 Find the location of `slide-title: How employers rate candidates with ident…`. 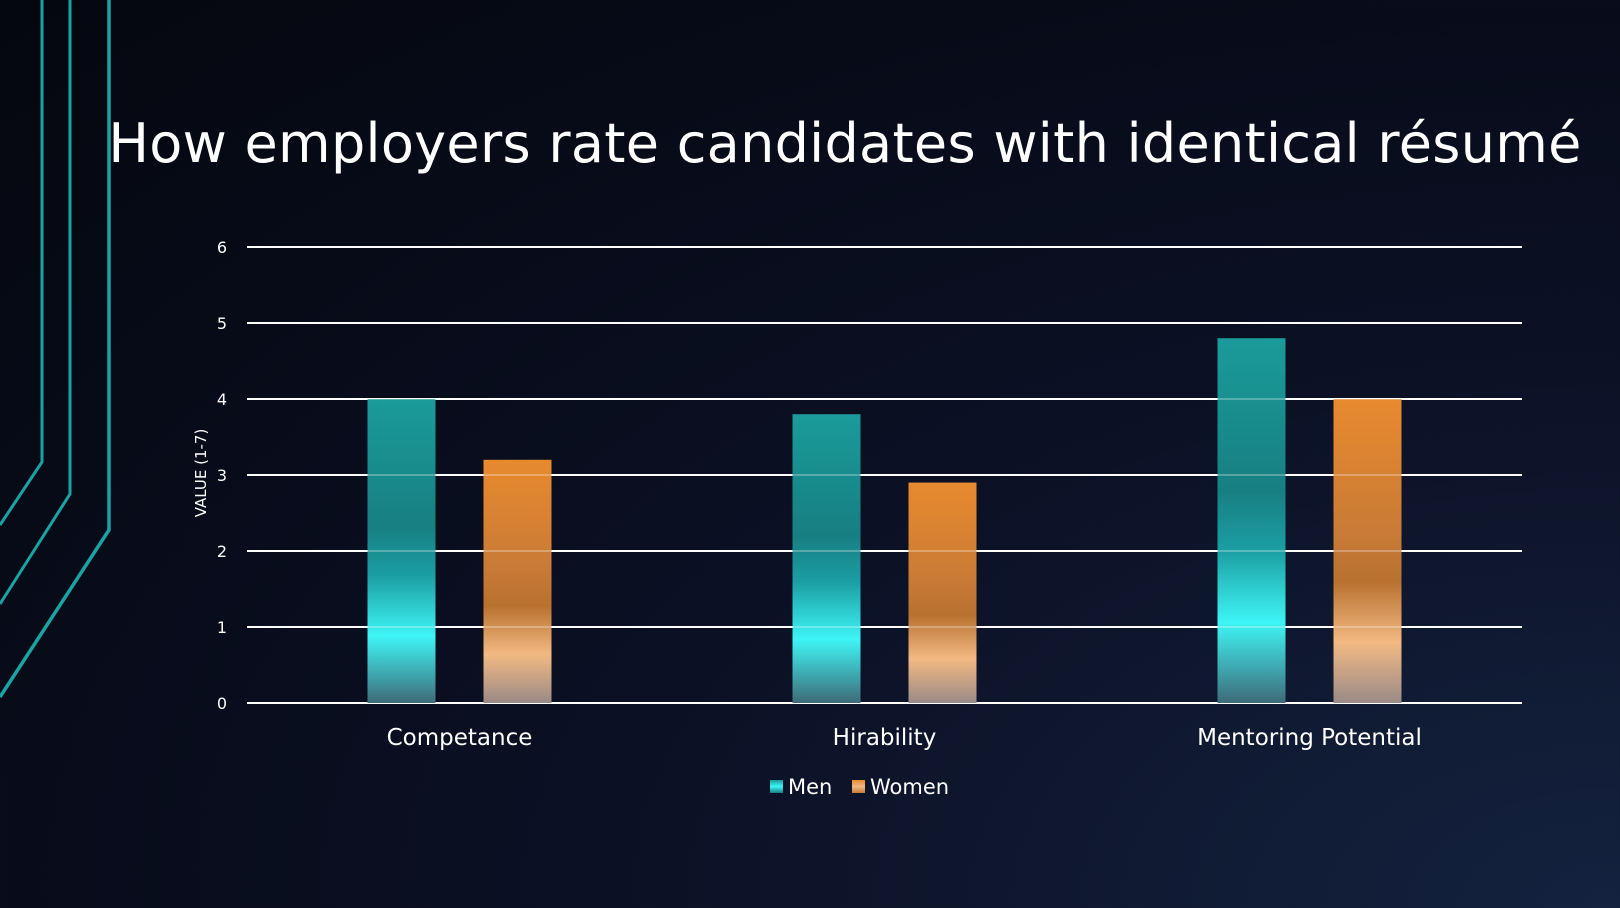

slide-title: How employers rate candidates with ident… is located at coordinates (845, 143).